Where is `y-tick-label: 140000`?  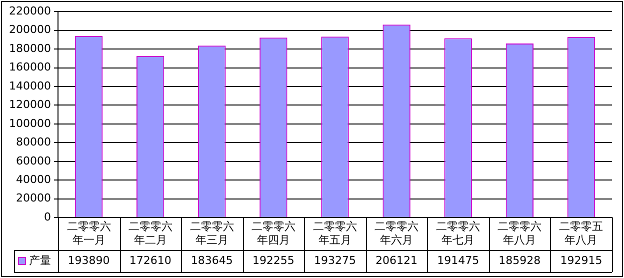
y-tick-label: 140000 is located at coordinates (29, 85).